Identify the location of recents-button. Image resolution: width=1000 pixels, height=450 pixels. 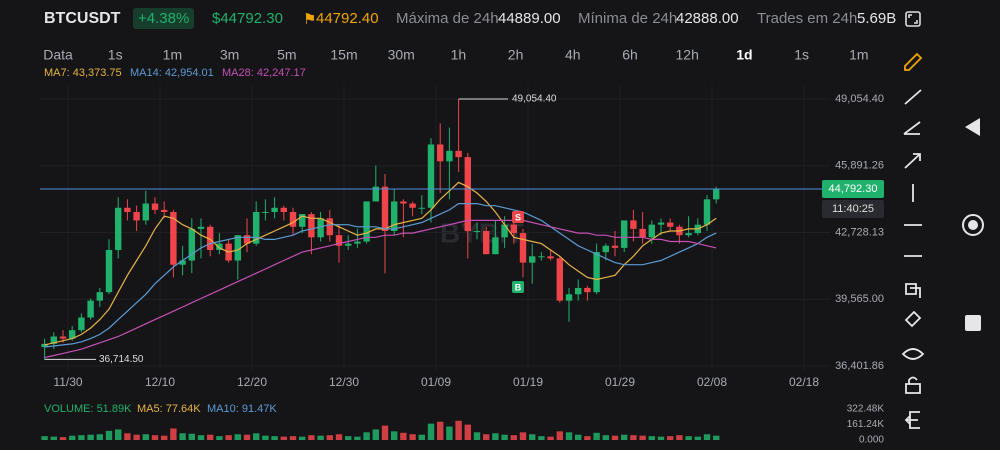
(973, 323).